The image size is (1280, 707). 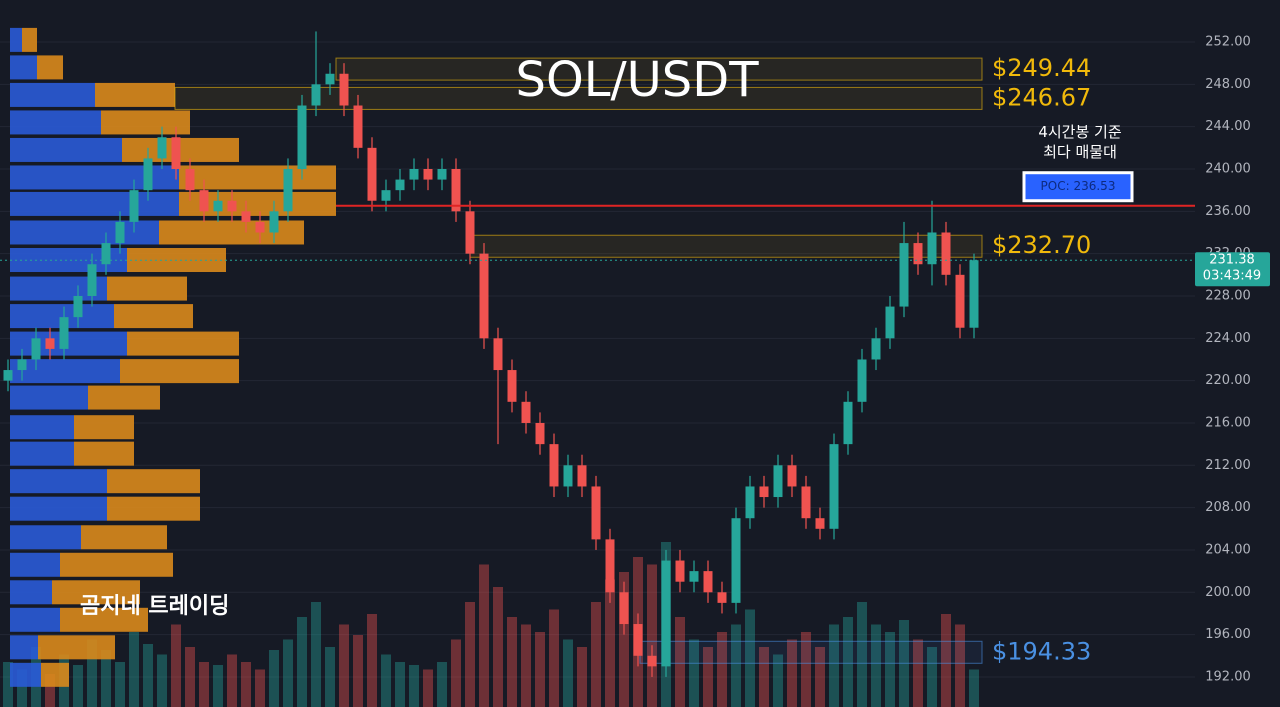 What do you see at coordinates (1228, 380) in the screenshot?
I see `y-tick-label: 220.00` at bounding box center [1228, 380].